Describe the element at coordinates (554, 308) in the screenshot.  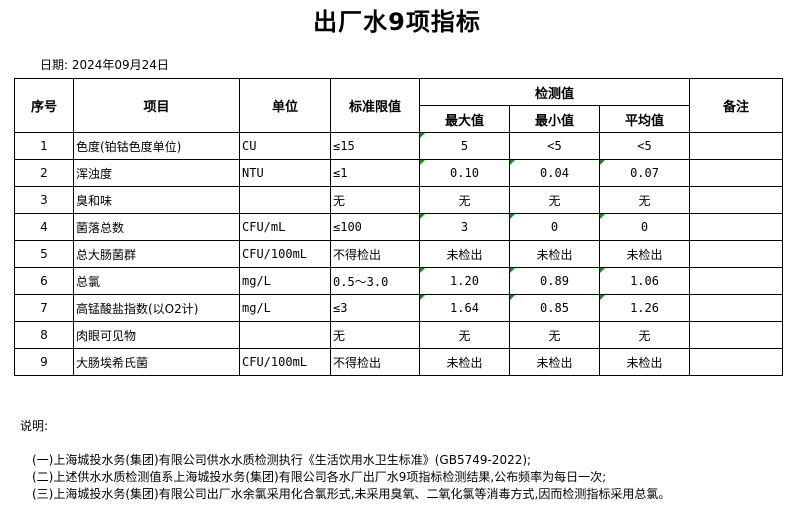
I see `cell-min: 0.85` at that location.